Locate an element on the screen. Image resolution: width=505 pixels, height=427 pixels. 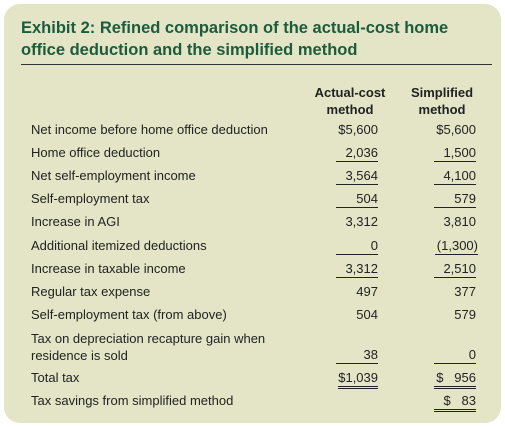
row-label: Regular tax expense is located at coordinates (91, 291).